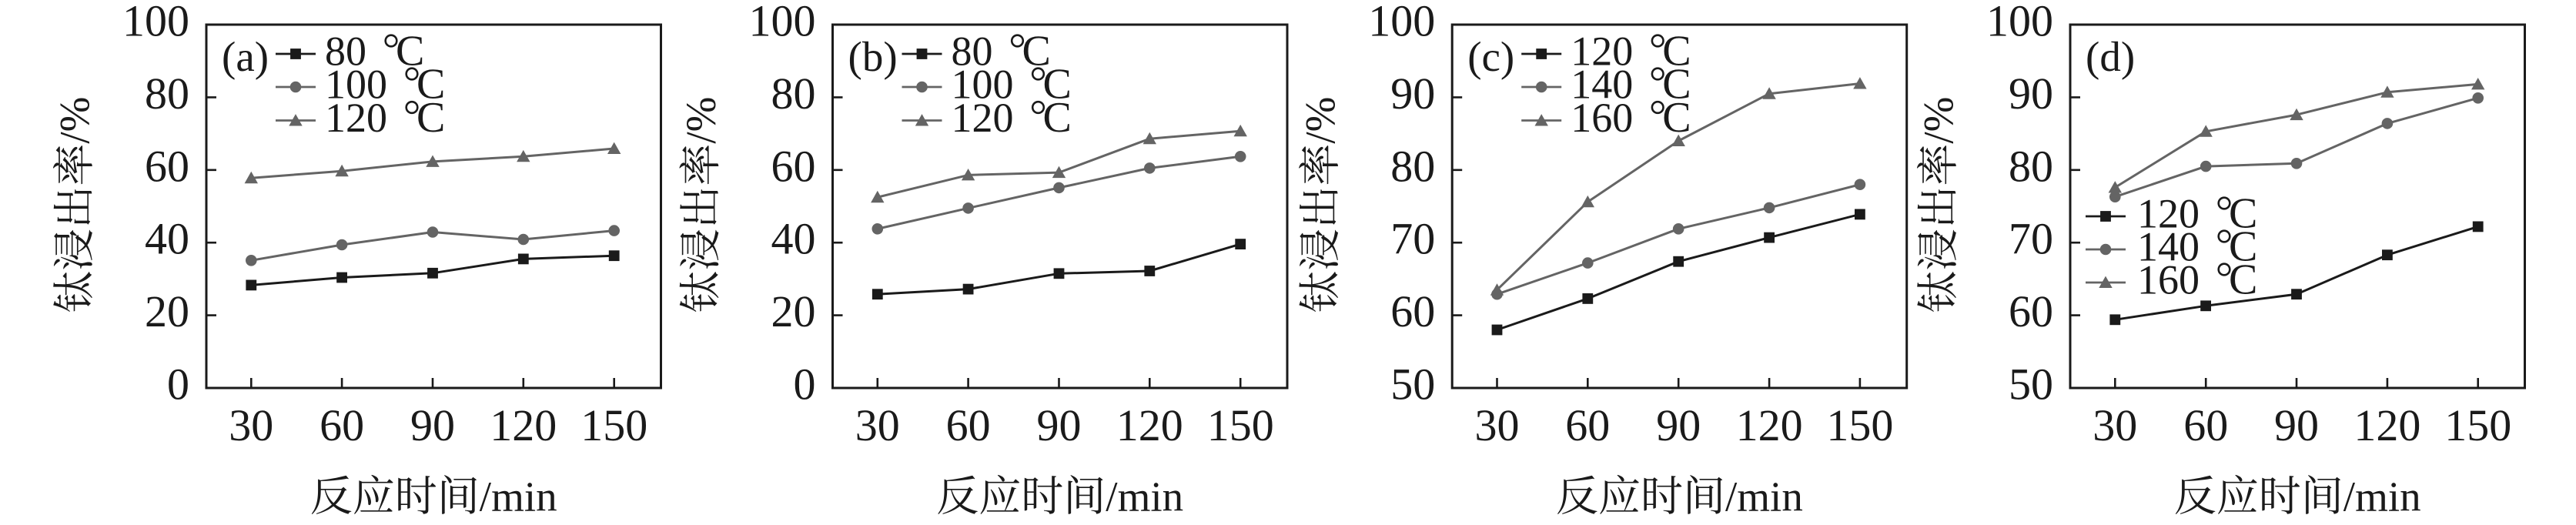  What do you see at coordinates (1491, 56) in the screenshot?
I see `svg-text: (c)` at bounding box center [1491, 56].